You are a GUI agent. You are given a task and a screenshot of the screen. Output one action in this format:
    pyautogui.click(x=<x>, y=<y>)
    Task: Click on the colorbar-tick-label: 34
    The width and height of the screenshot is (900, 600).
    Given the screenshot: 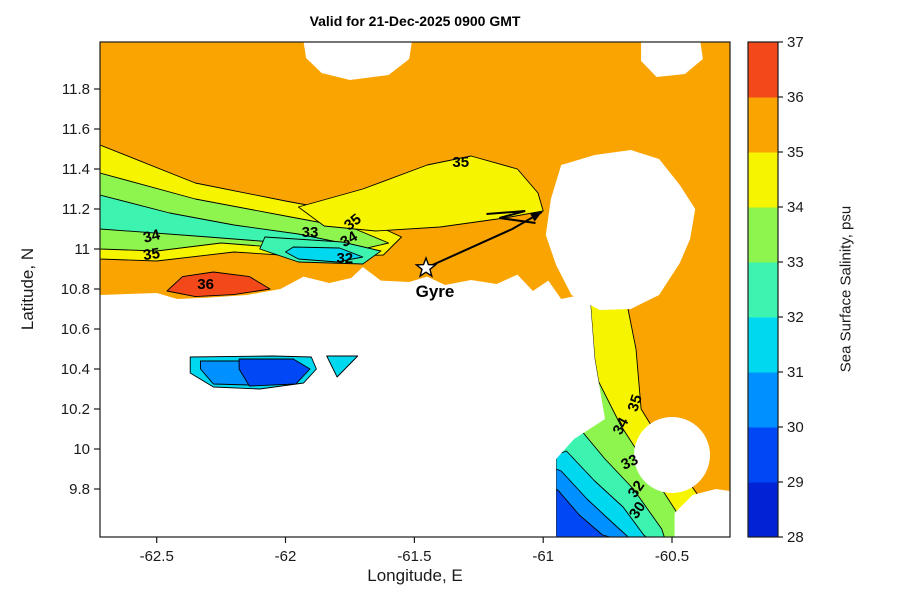 What is the action you would take?
    pyautogui.click(x=795, y=207)
    